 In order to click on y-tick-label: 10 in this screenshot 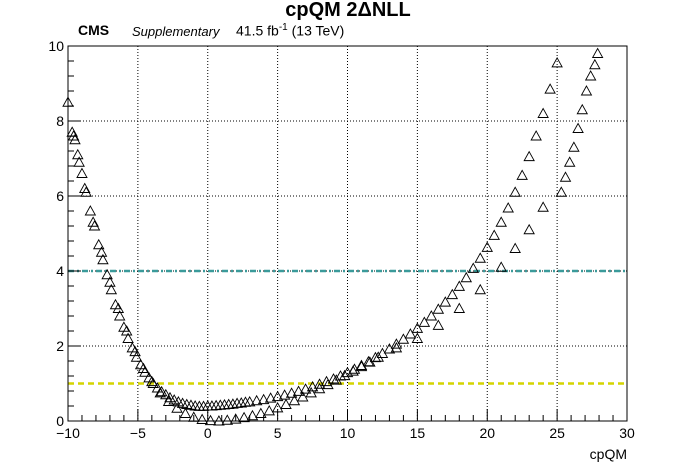, I will do `click(56, 46)`.